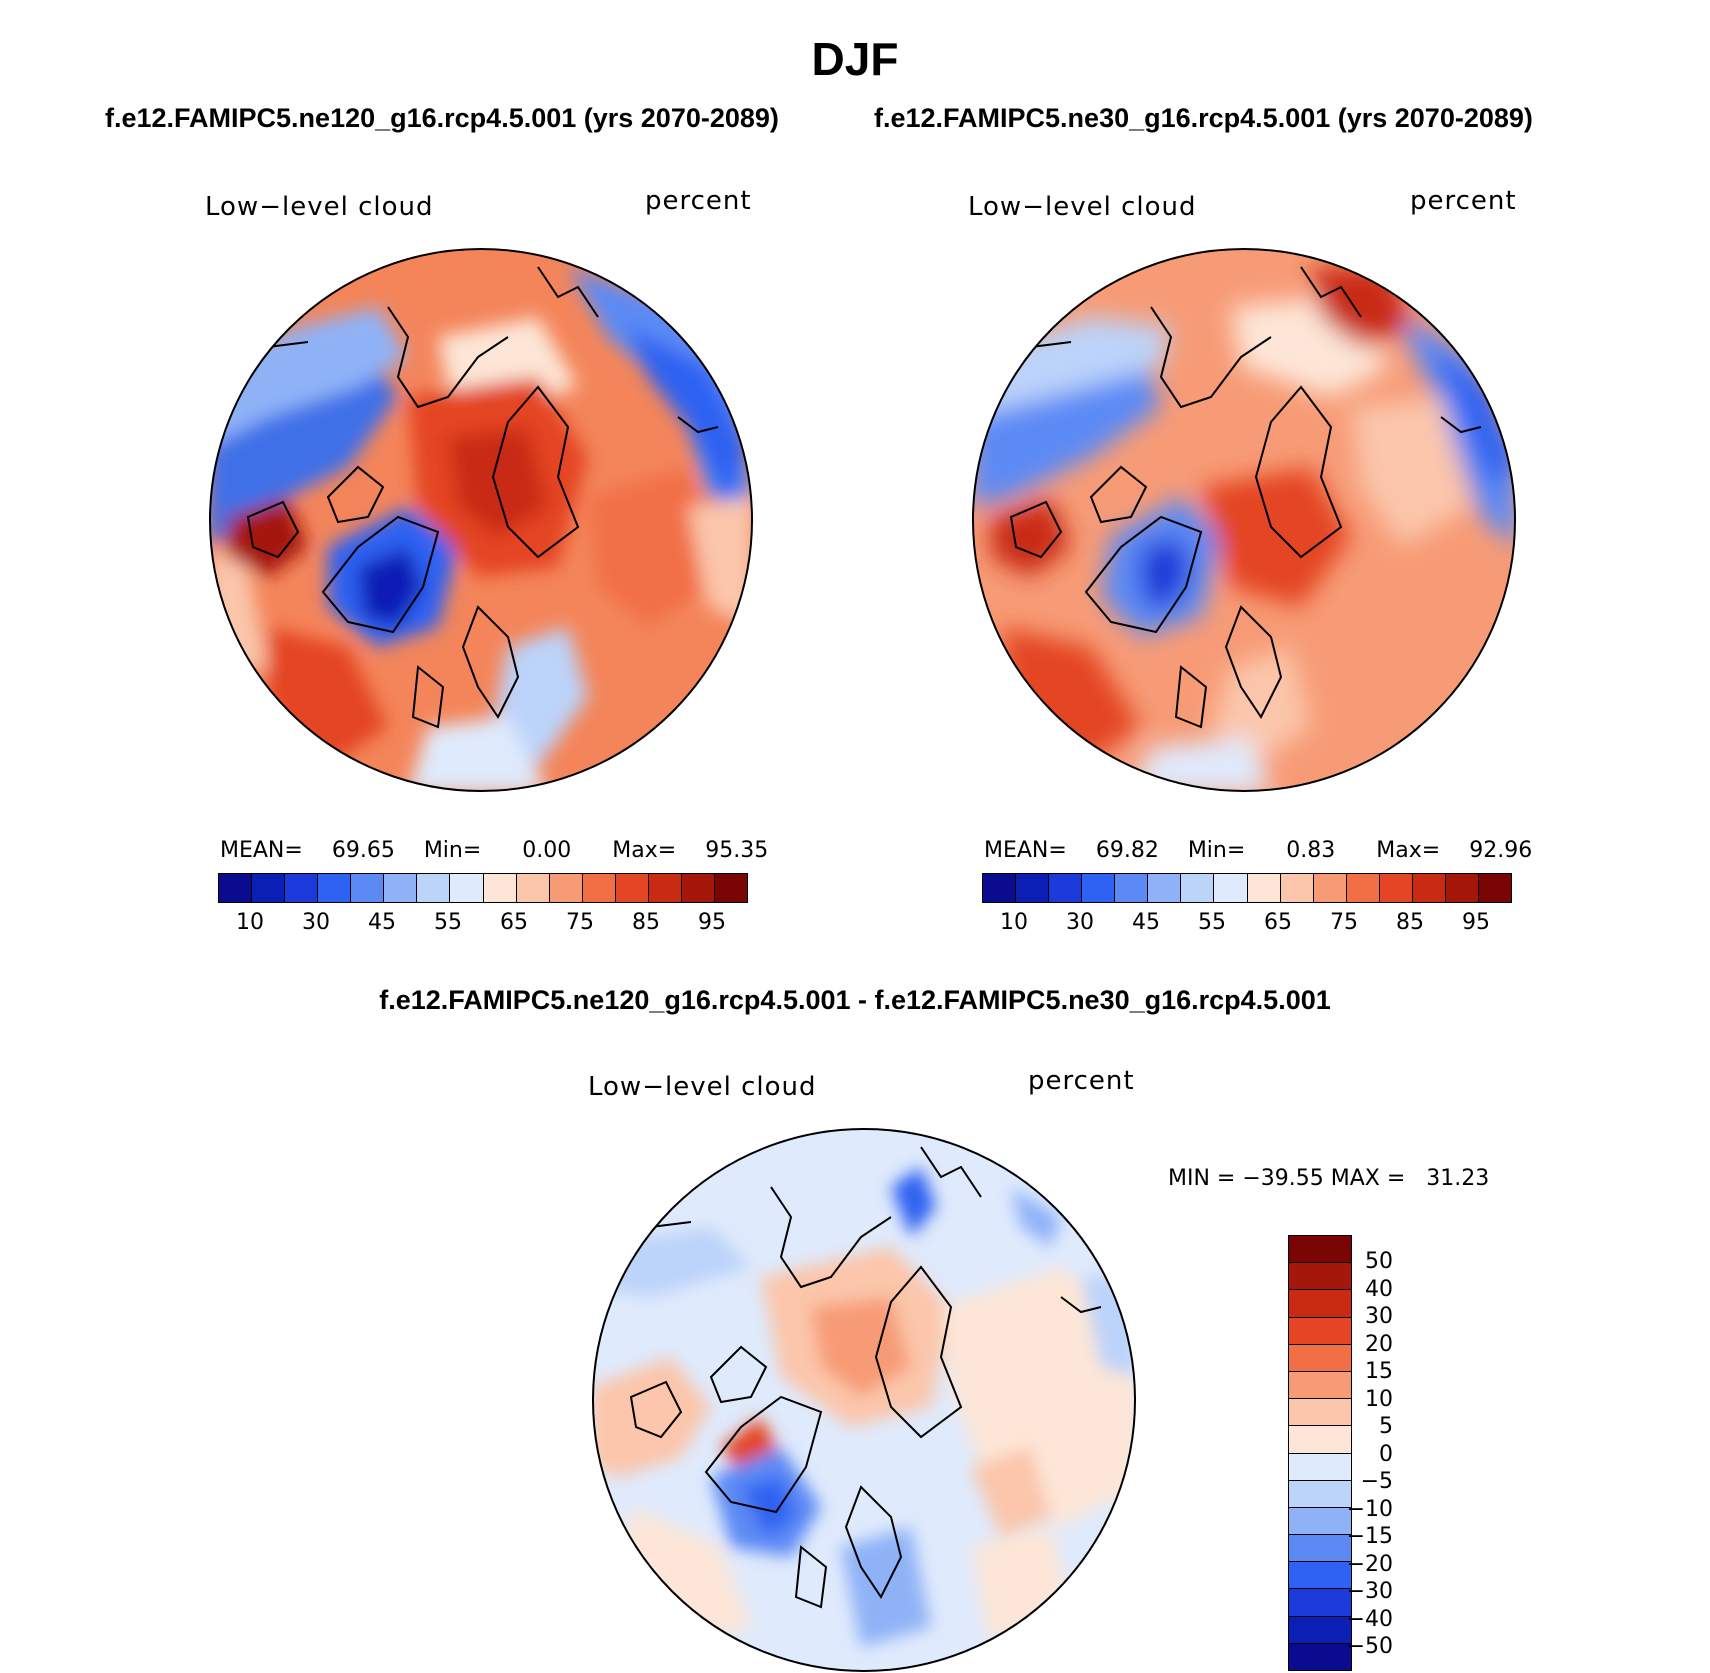  Describe the element at coordinates (481, 520) in the screenshot. I see `left-polar-map` at that location.